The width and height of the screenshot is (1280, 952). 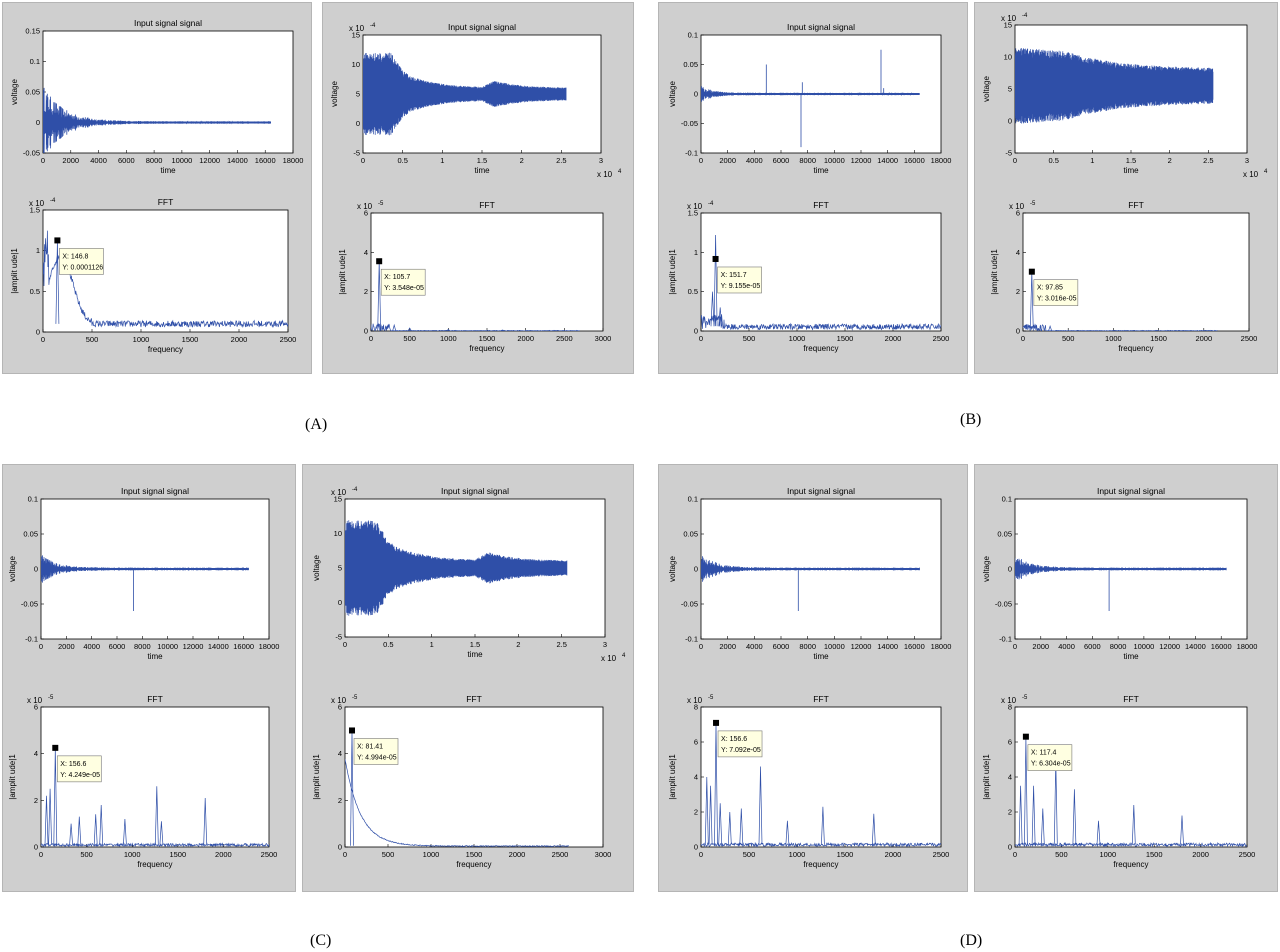 I want to click on chart-12-x-axis-label: time, so click(x=821, y=656).